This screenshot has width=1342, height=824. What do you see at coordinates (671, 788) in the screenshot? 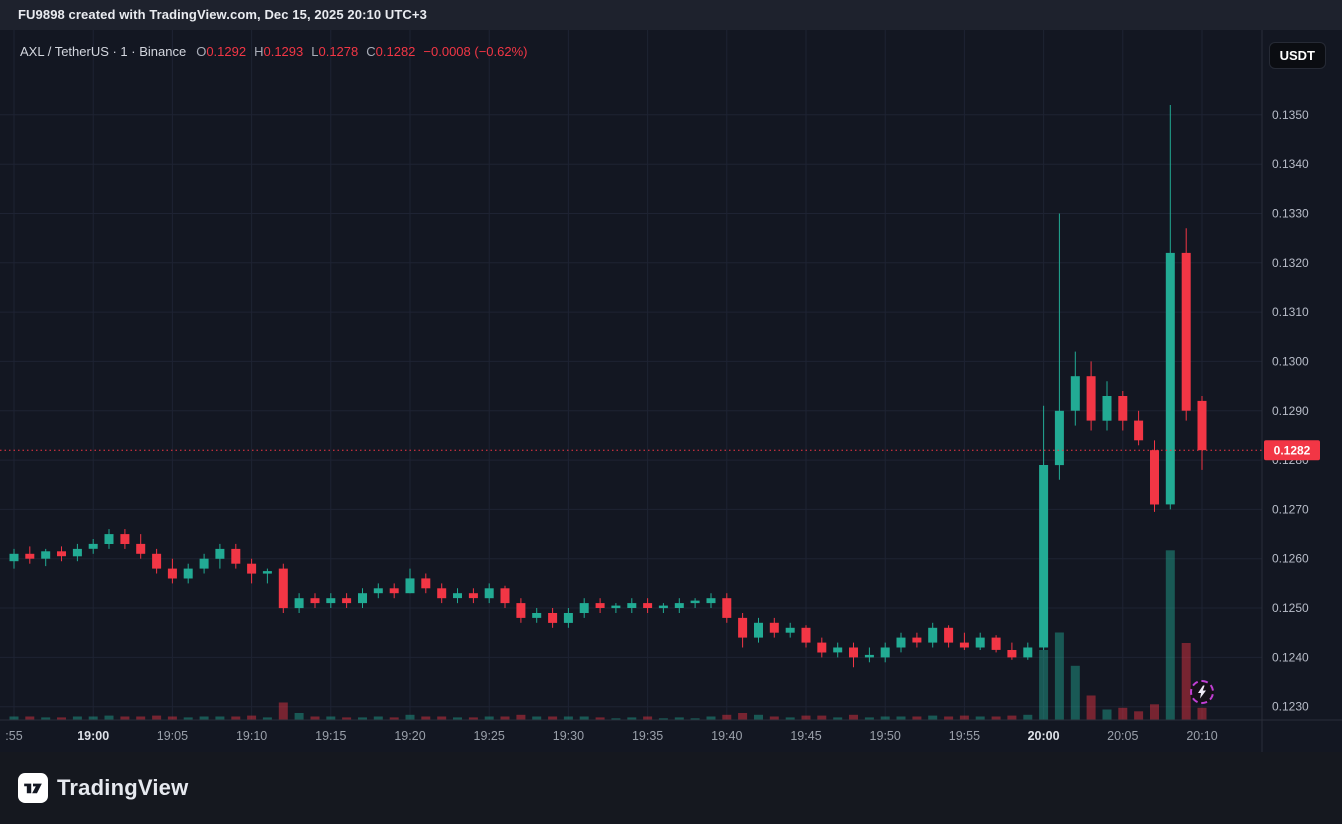
I see `footer-bar: TradingView` at bounding box center [671, 788].